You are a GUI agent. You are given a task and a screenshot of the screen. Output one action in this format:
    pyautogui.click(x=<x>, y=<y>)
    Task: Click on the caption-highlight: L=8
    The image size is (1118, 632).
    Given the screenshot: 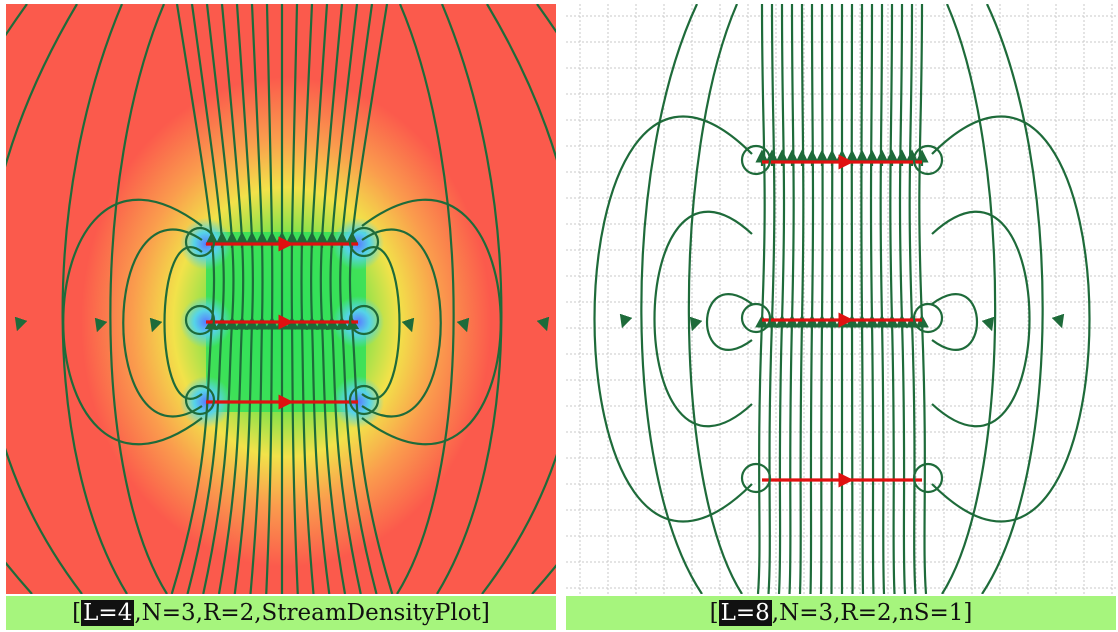 What is the action you would take?
    pyautogui.click(x=745, y=613)
    